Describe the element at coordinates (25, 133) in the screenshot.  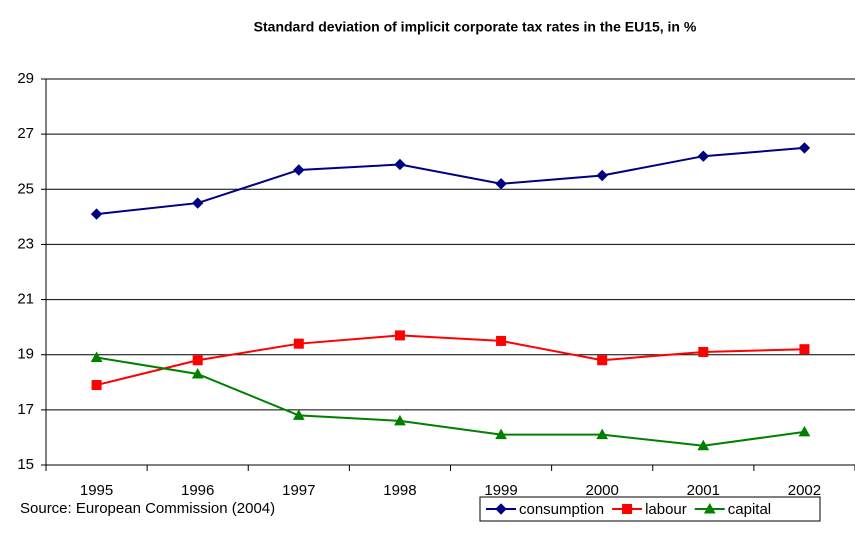
I see `y-tick-label: 27` at that location.